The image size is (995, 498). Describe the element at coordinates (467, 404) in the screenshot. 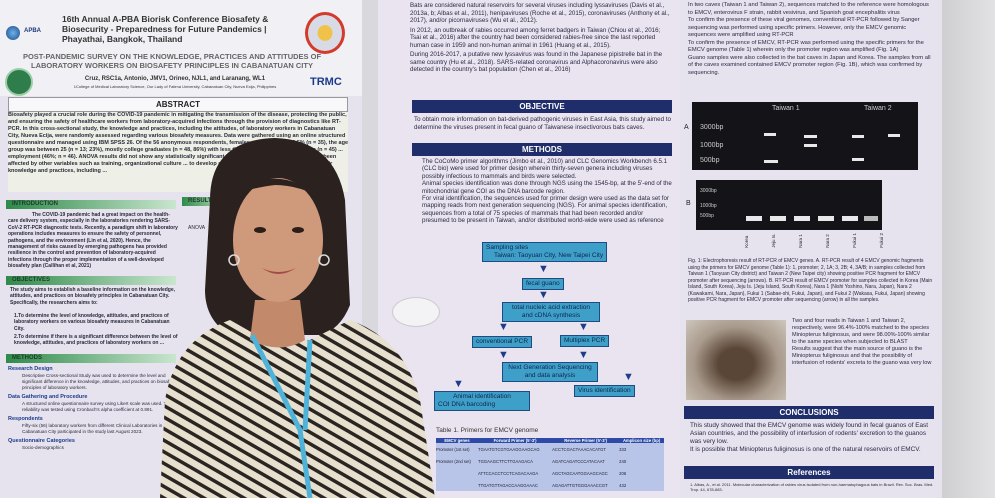

I see `animal-item: COI DNA barcoding` at that location.